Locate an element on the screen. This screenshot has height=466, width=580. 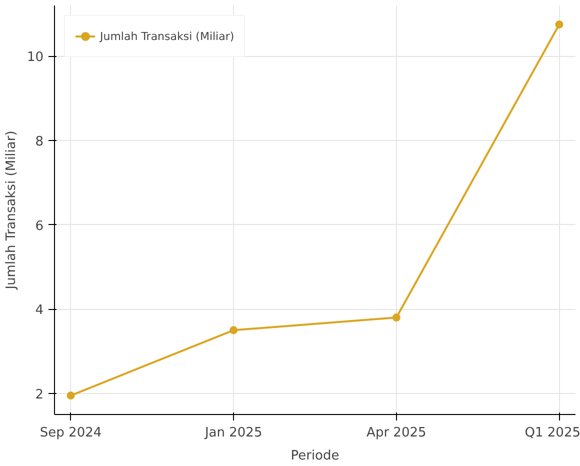
x-tick-label: Jan 2025 is located at coordinates (233, 433).